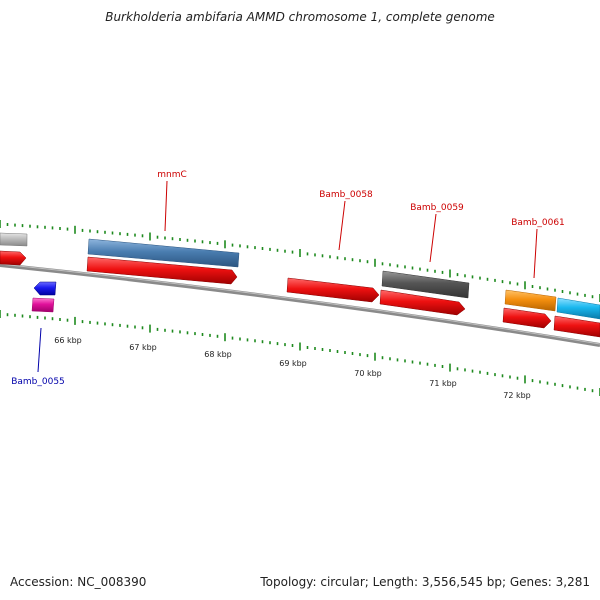 This screenshot has width=600, height=600. What do you see at coordinates (578, 308) in the screenshot?
I see `gene-feature-cyan` at bounding box center [578, 308].